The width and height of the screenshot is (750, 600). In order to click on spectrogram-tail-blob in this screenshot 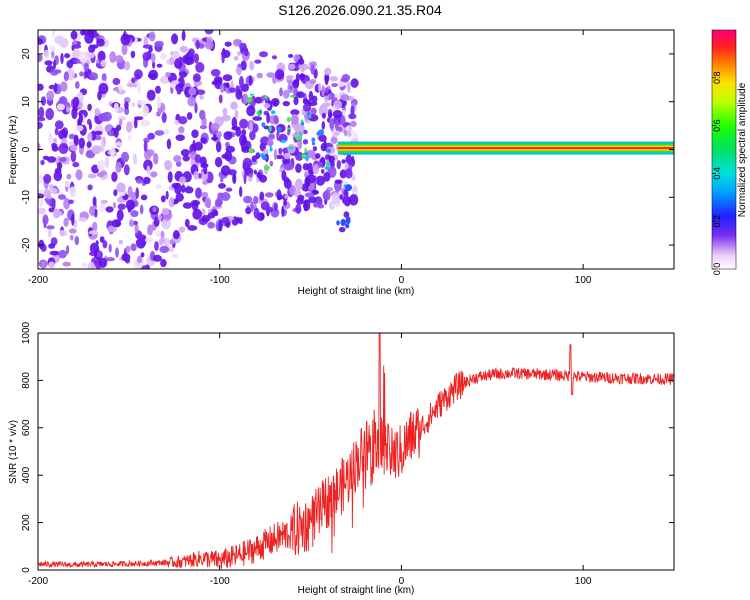, I will do `click(348, 220)`.